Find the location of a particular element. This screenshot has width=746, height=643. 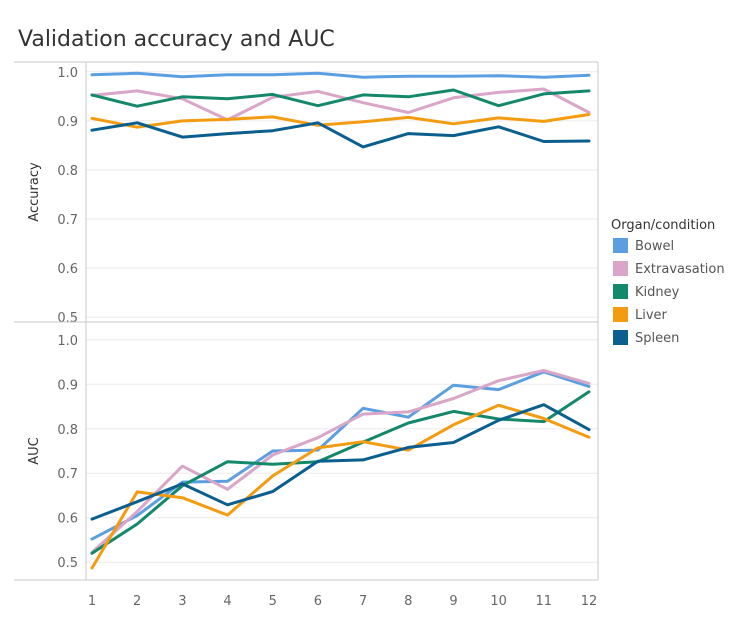

x-tick-label: 3 is located at coordinates (182, 601).